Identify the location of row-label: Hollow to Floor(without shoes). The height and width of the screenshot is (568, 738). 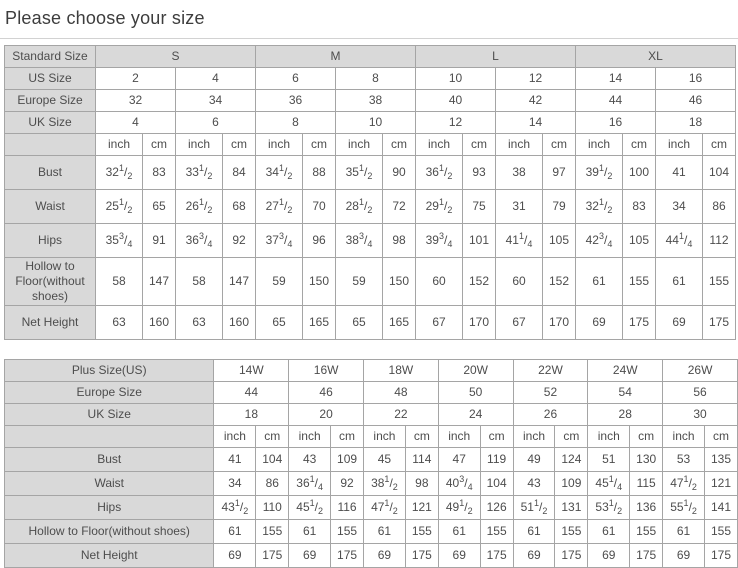
(50, 281).